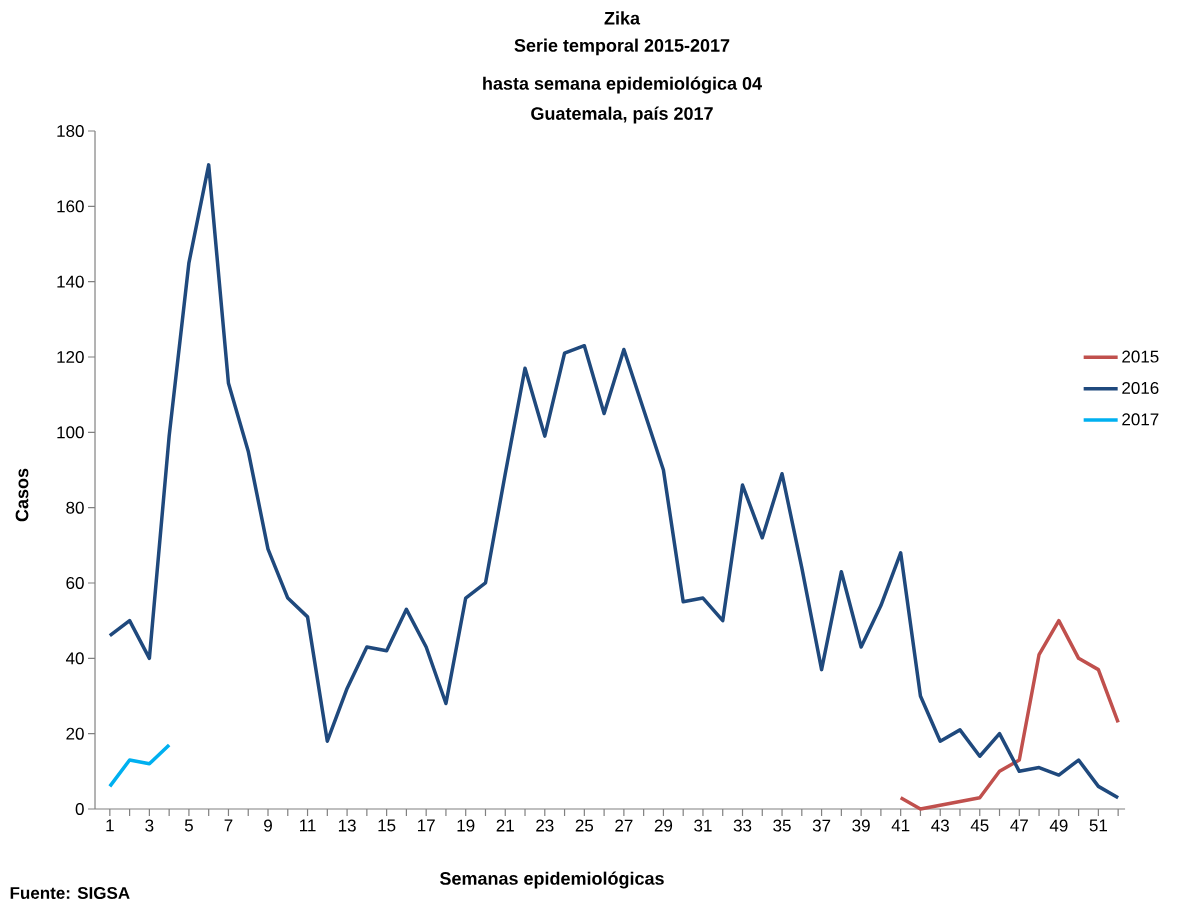 This screenshot has height=909, width=1185. What do you see at coordinates (1058, 825) in the screenshot?
I see `x-tick-label: 49` at bounding box center [1058, 825].